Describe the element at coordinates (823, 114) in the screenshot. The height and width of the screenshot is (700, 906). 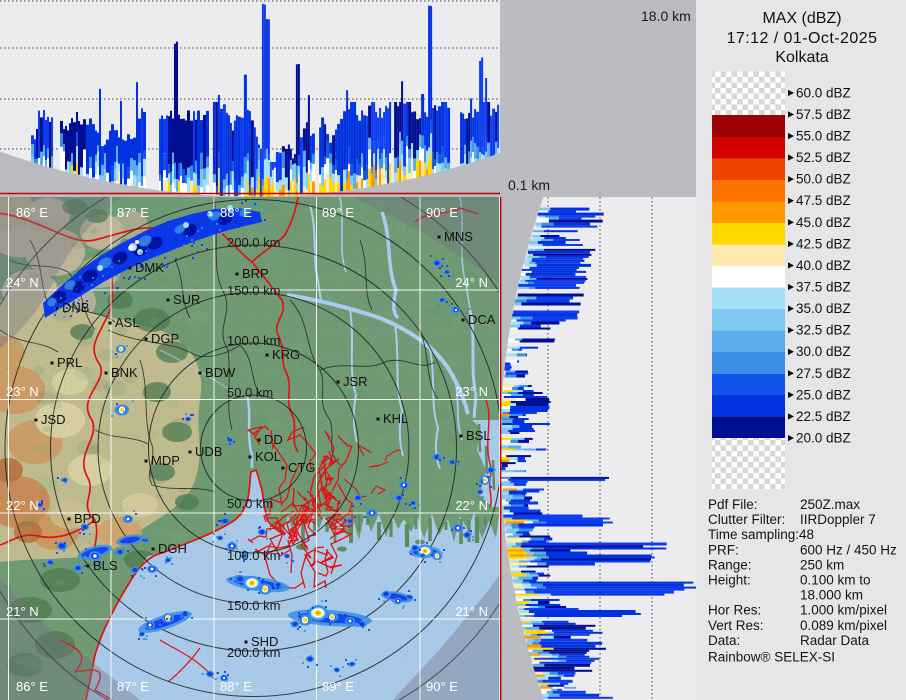
I see `svg-text: 57.5 dBZ` at that location.